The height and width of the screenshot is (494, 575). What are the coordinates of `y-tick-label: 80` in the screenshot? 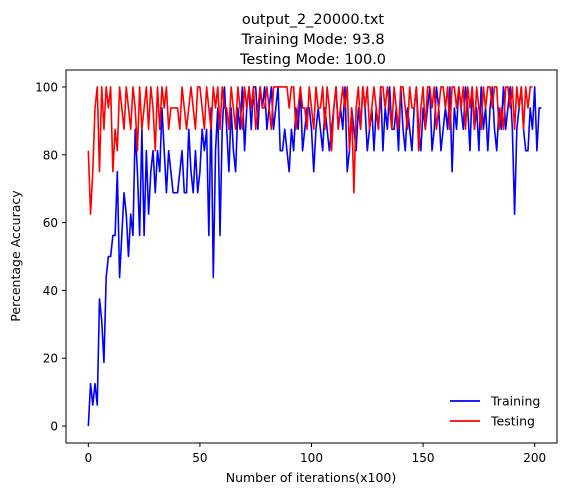 It's located at (50, 155).